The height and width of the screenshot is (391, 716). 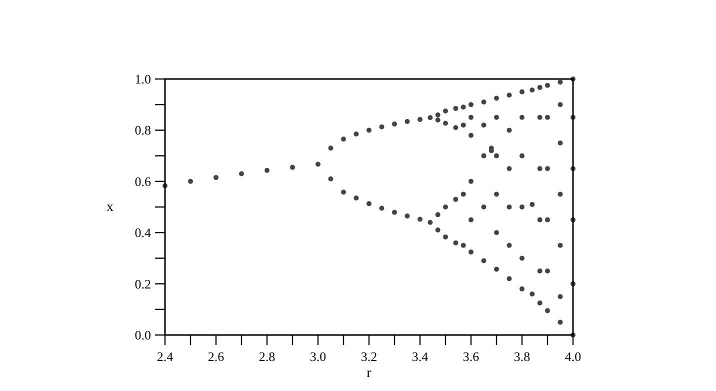 I want to click on x-tick-label: 3.4, so click(x=420, y=356).